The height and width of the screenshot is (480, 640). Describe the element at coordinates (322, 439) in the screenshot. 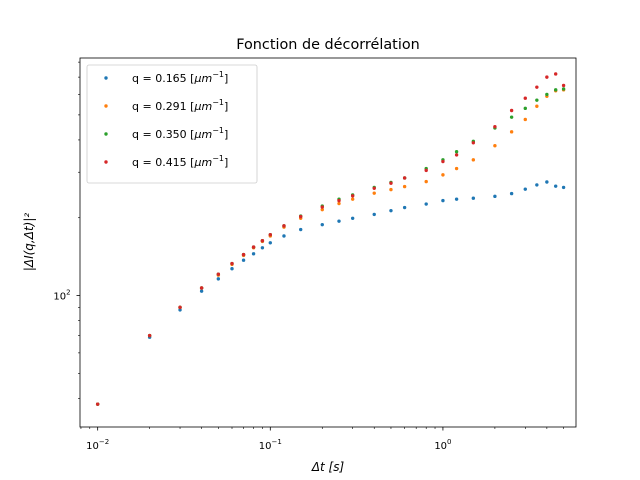

I see `x-axis: 10⁻² 10⁻¹ 10⁰` at that location.